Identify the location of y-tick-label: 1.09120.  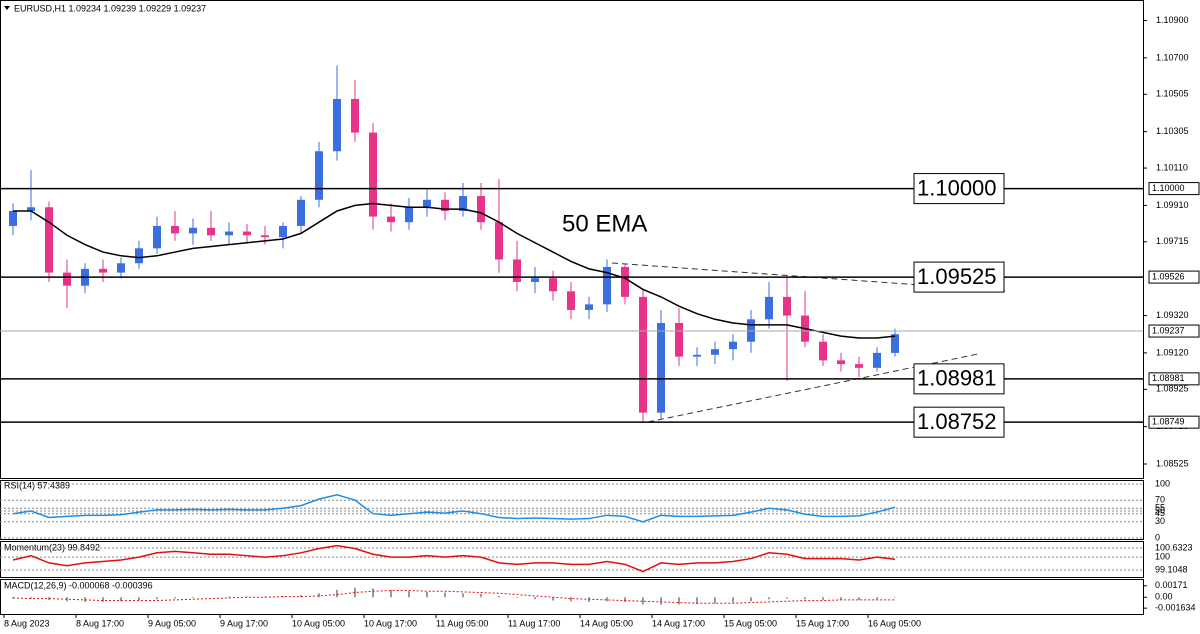
(1172, 352).